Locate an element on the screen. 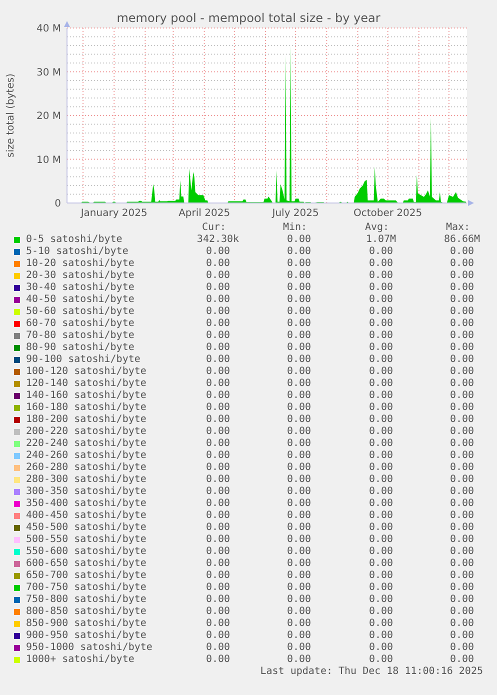  legend-label: 30-40 satoshi/byte is located at coordinates (80, 288).